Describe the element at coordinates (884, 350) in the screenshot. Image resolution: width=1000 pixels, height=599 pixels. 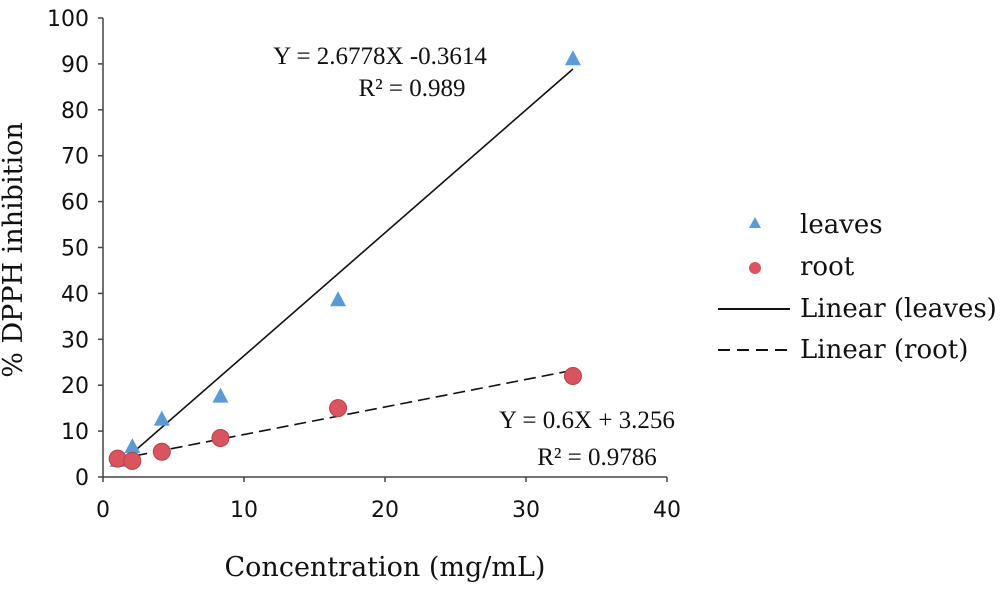
I see `legend-linear-root-label: Linear (root)` at that location.